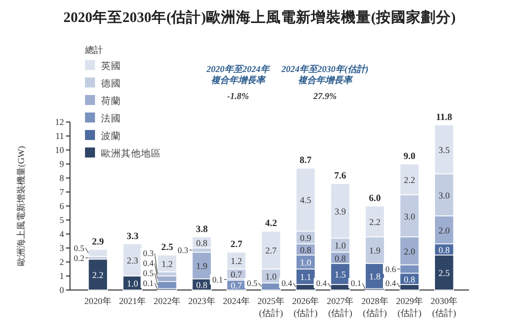 This screenshot has width=519, height=332. Describe the element at coordinates (202, 229) in the screenshot. I see `total-label: 3.8` at that location.